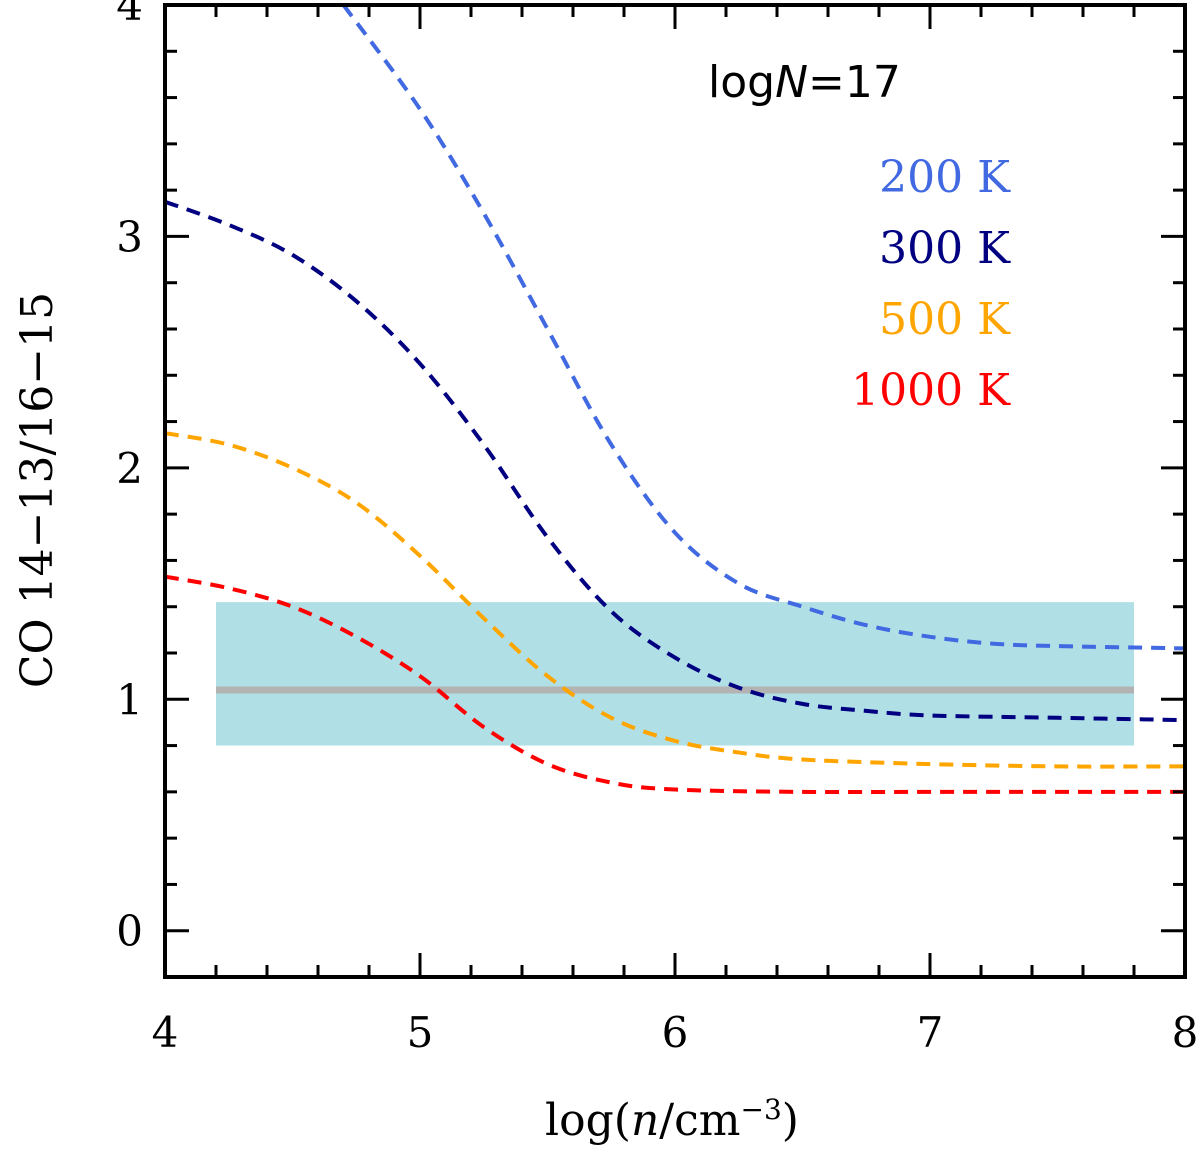  Describe the element at coordinates (945, 248) in the screenshot. I see `legend-item-300k: 300 K` at that location.